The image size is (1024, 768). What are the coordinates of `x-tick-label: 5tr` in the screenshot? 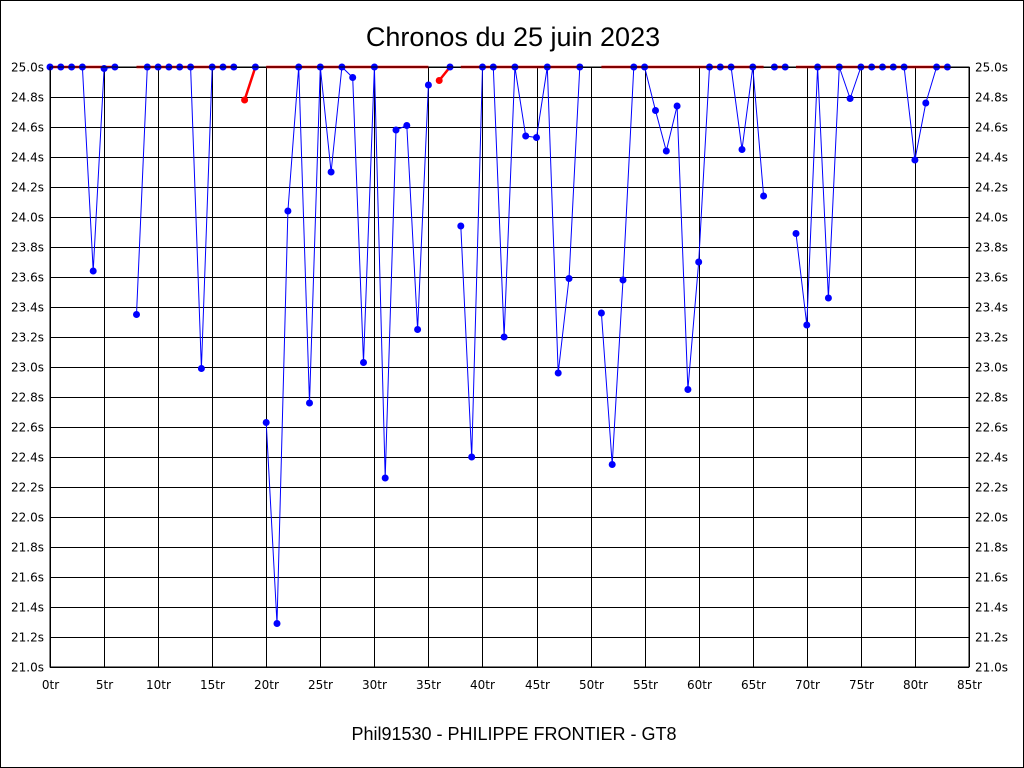 It's located at (104, 685).